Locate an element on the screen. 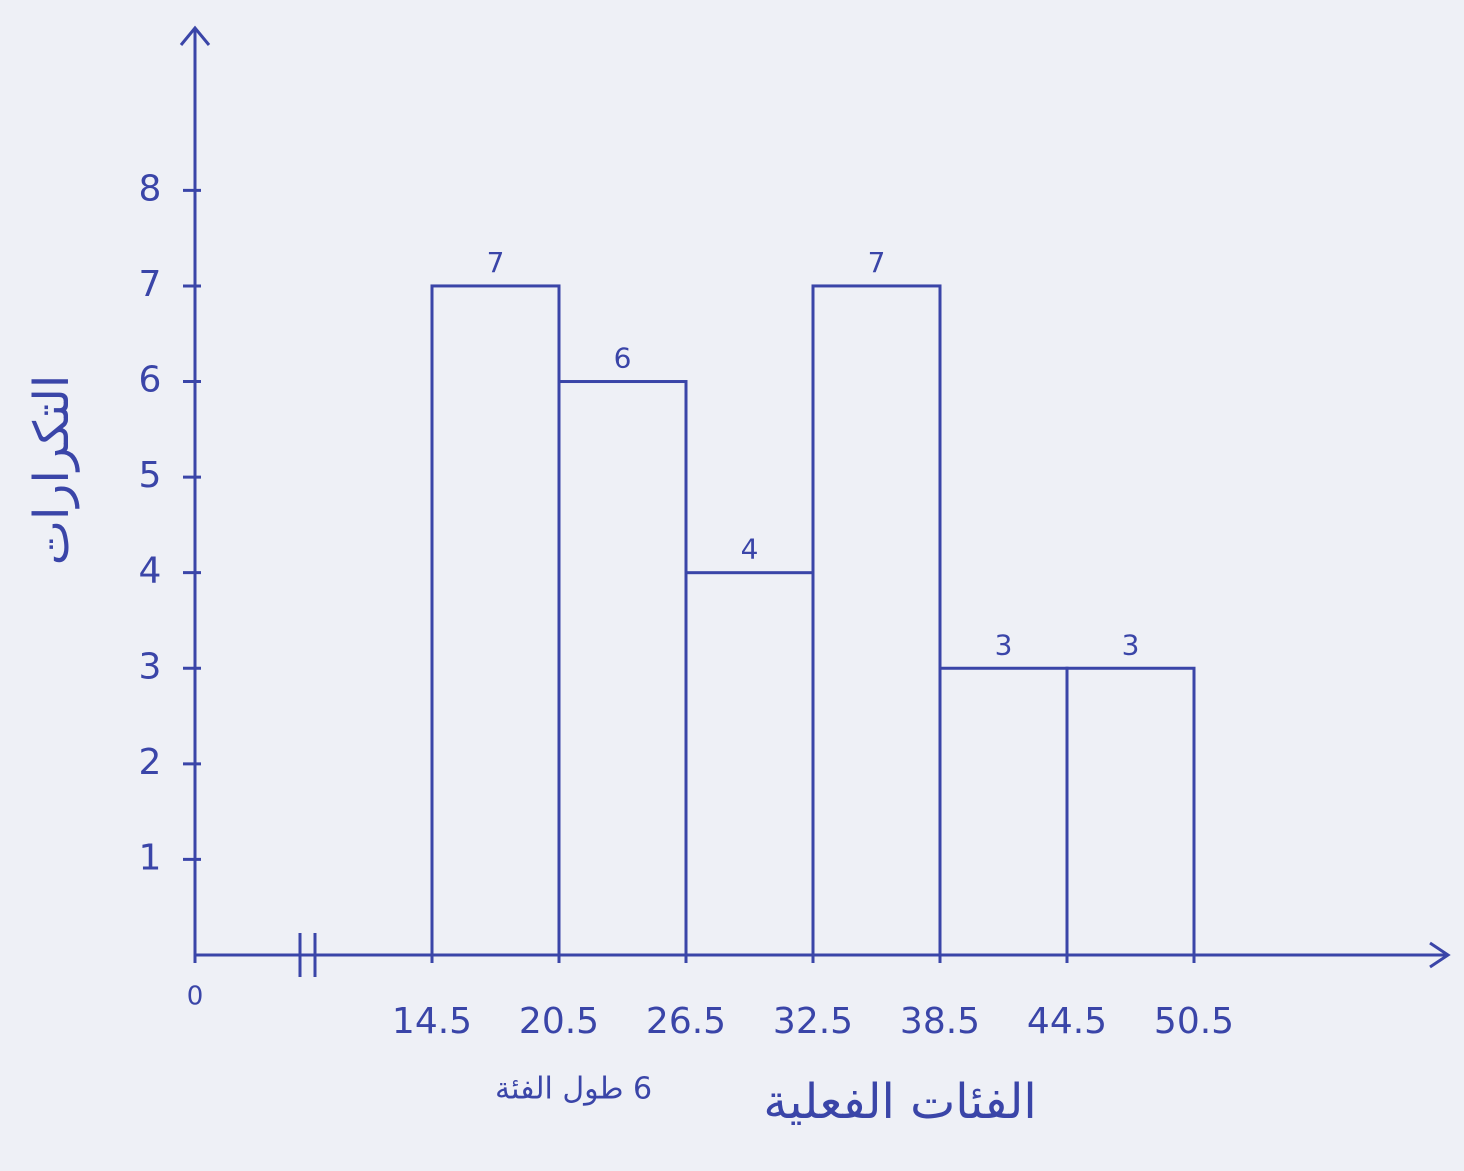 Image resolution: width=1464 pixels, height=1171 pixels. value-label: 4 is located at coordinates (750, 549).